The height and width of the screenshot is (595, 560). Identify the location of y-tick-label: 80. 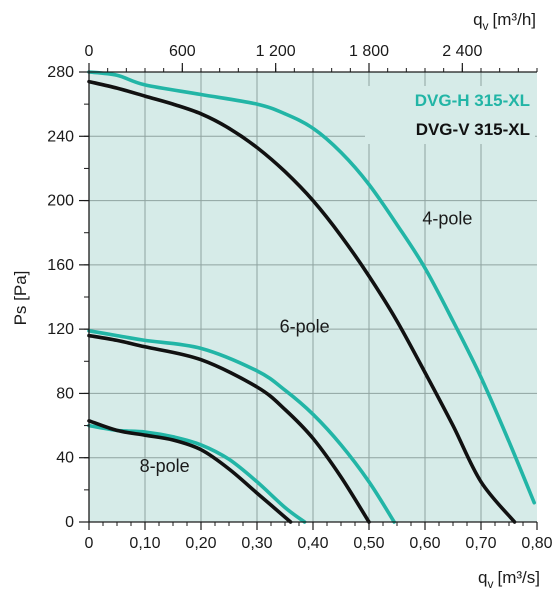
(65, 393).